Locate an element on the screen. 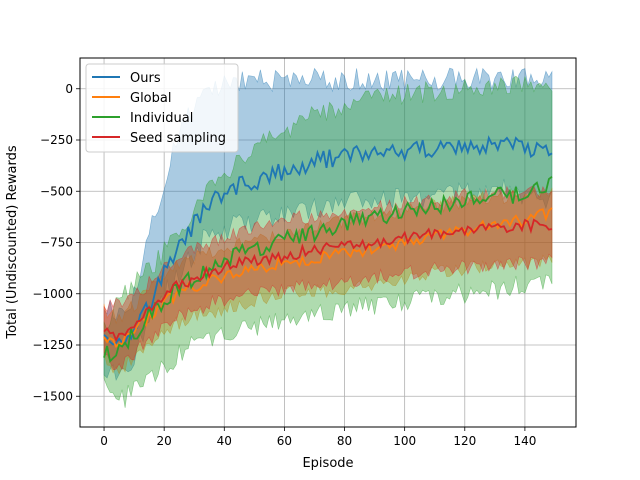  x-tick-label: 20 is located at coordinates (164, 441).